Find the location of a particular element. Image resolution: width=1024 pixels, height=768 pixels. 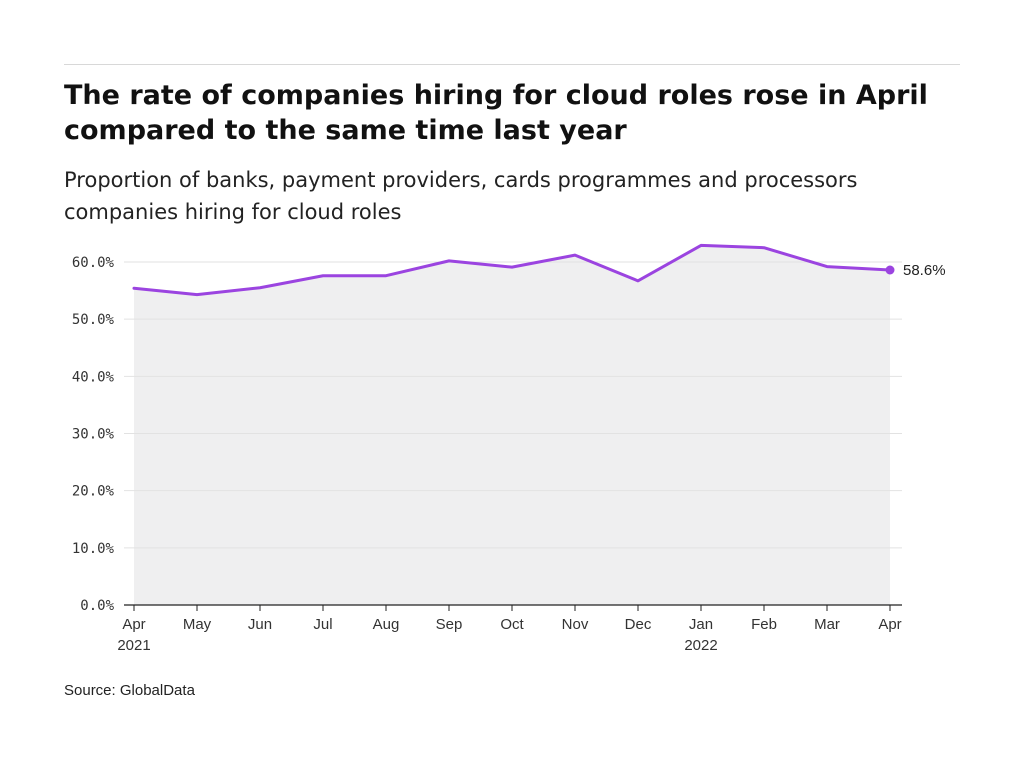

series-line is located at coordinates (512, 270).